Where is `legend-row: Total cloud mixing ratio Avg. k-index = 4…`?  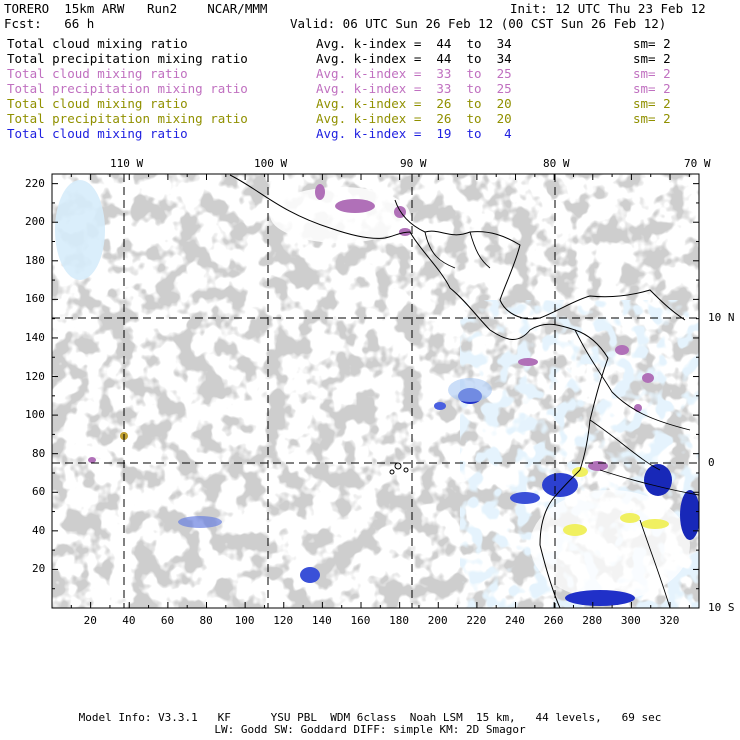 legend-row: Total cloud mixing ratio Avg. k-index = 4… is located at coordinates (357, 43).